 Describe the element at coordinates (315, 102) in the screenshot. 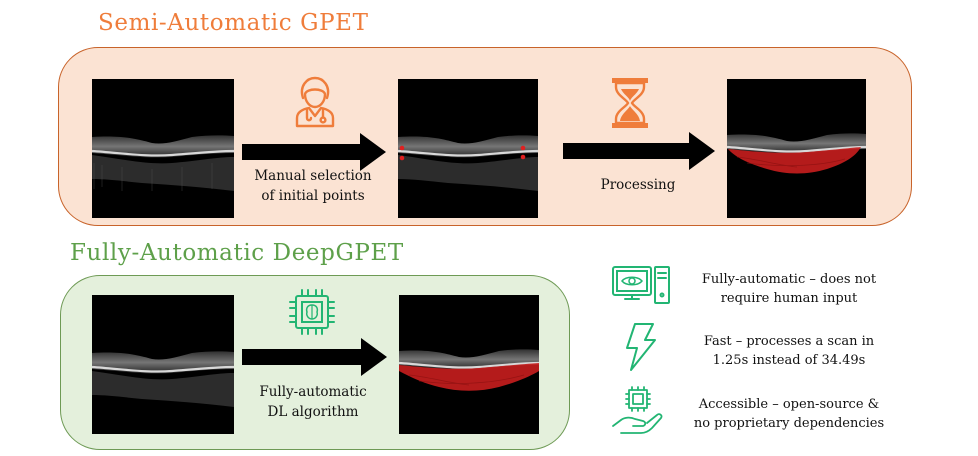

I see `doctor-icon` at that location.